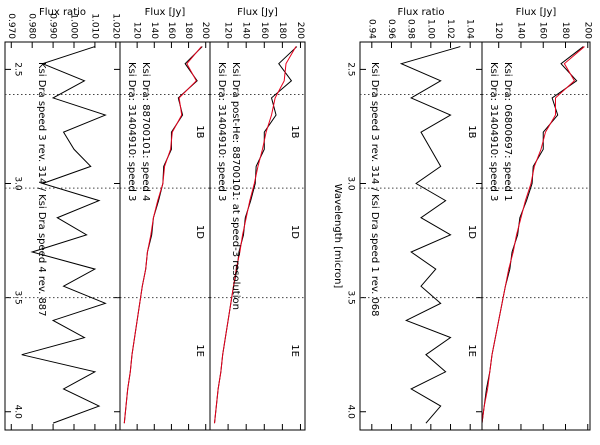 The height and width of the screenshot is (445, 600). I want to click on x-tick-label: 3.5, so click(351, 297).